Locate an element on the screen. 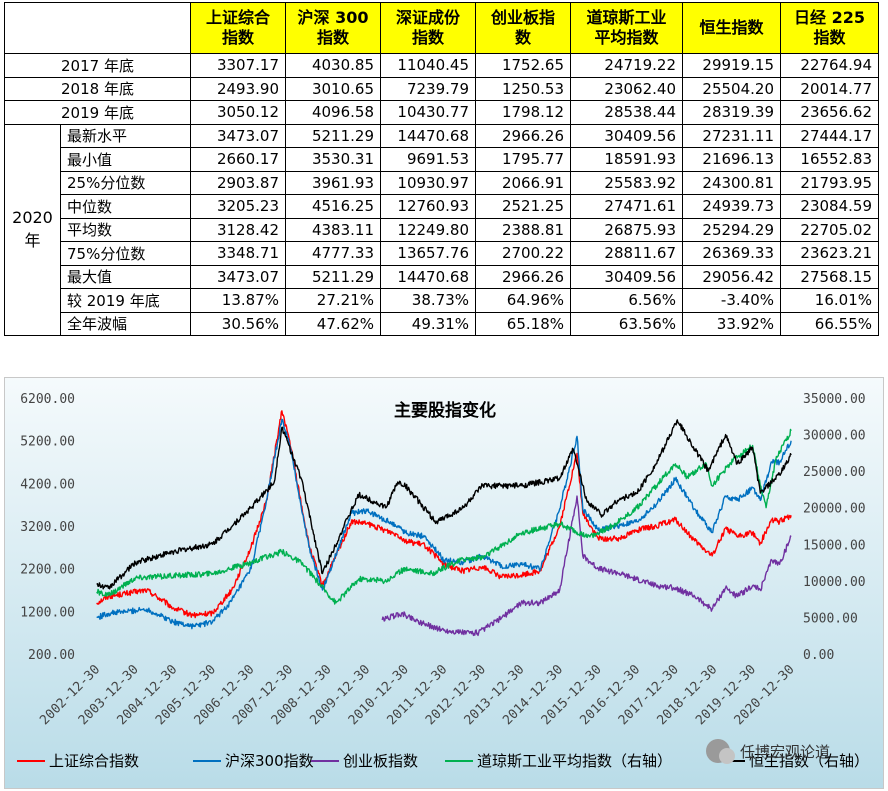  row-label: 25%分位数 is located at coordinates (125, 182).